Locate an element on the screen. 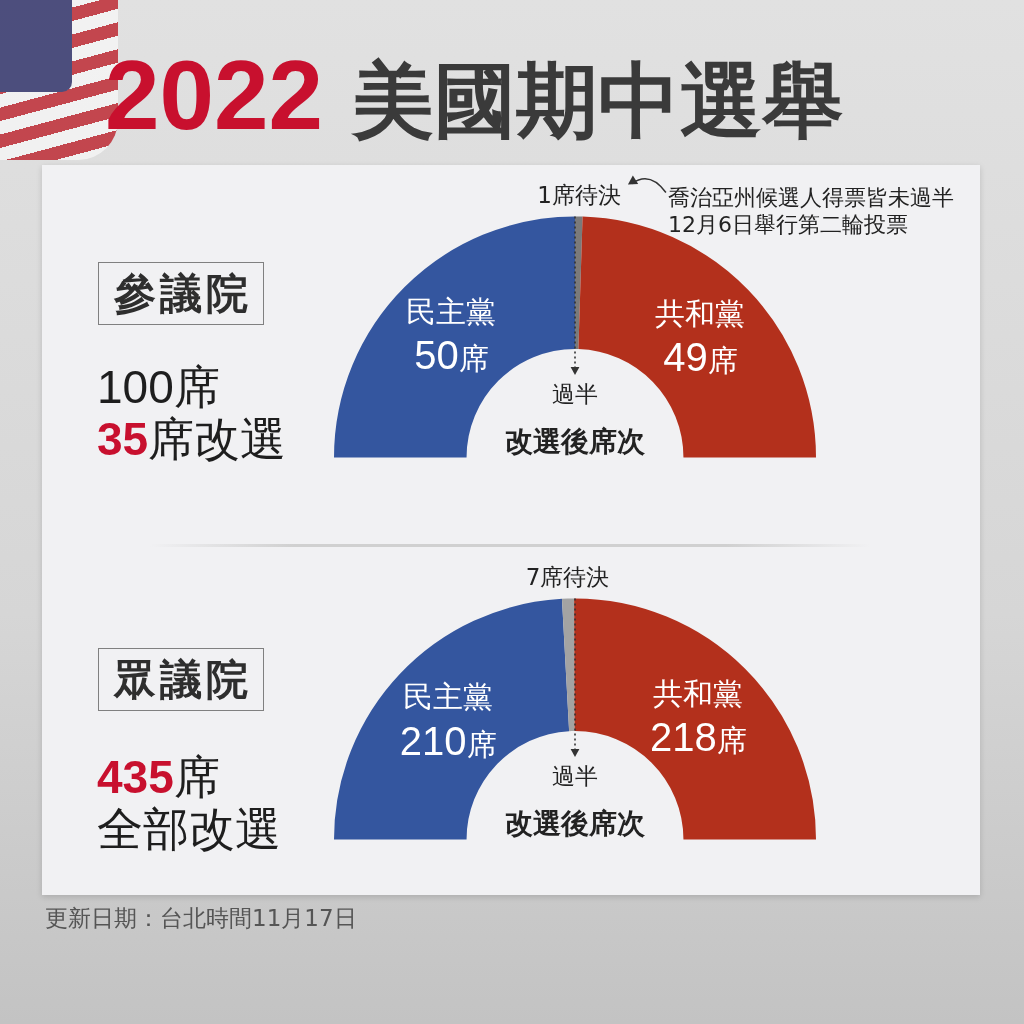  text: 眾議院 is located at coordinates (183, 679).